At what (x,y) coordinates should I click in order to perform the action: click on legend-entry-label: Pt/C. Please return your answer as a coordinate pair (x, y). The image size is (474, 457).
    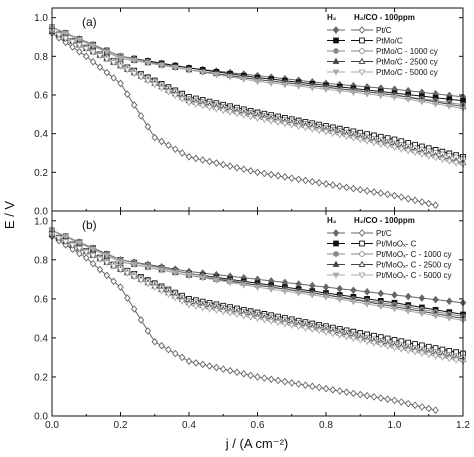
    Looking at the image, I should click on (384, 30).